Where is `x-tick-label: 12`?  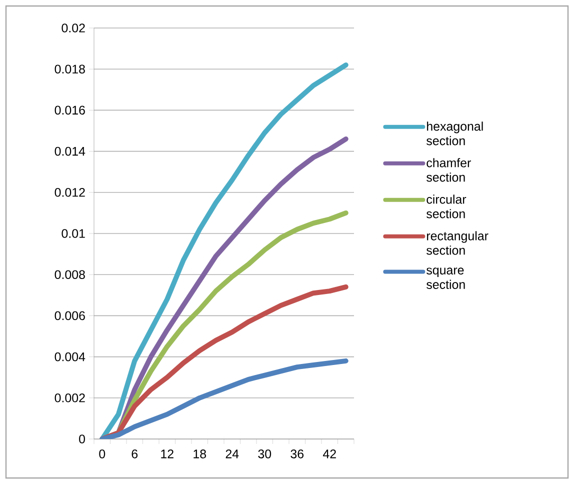 x-tick-label: 12 is located at coordinates (167, 454).